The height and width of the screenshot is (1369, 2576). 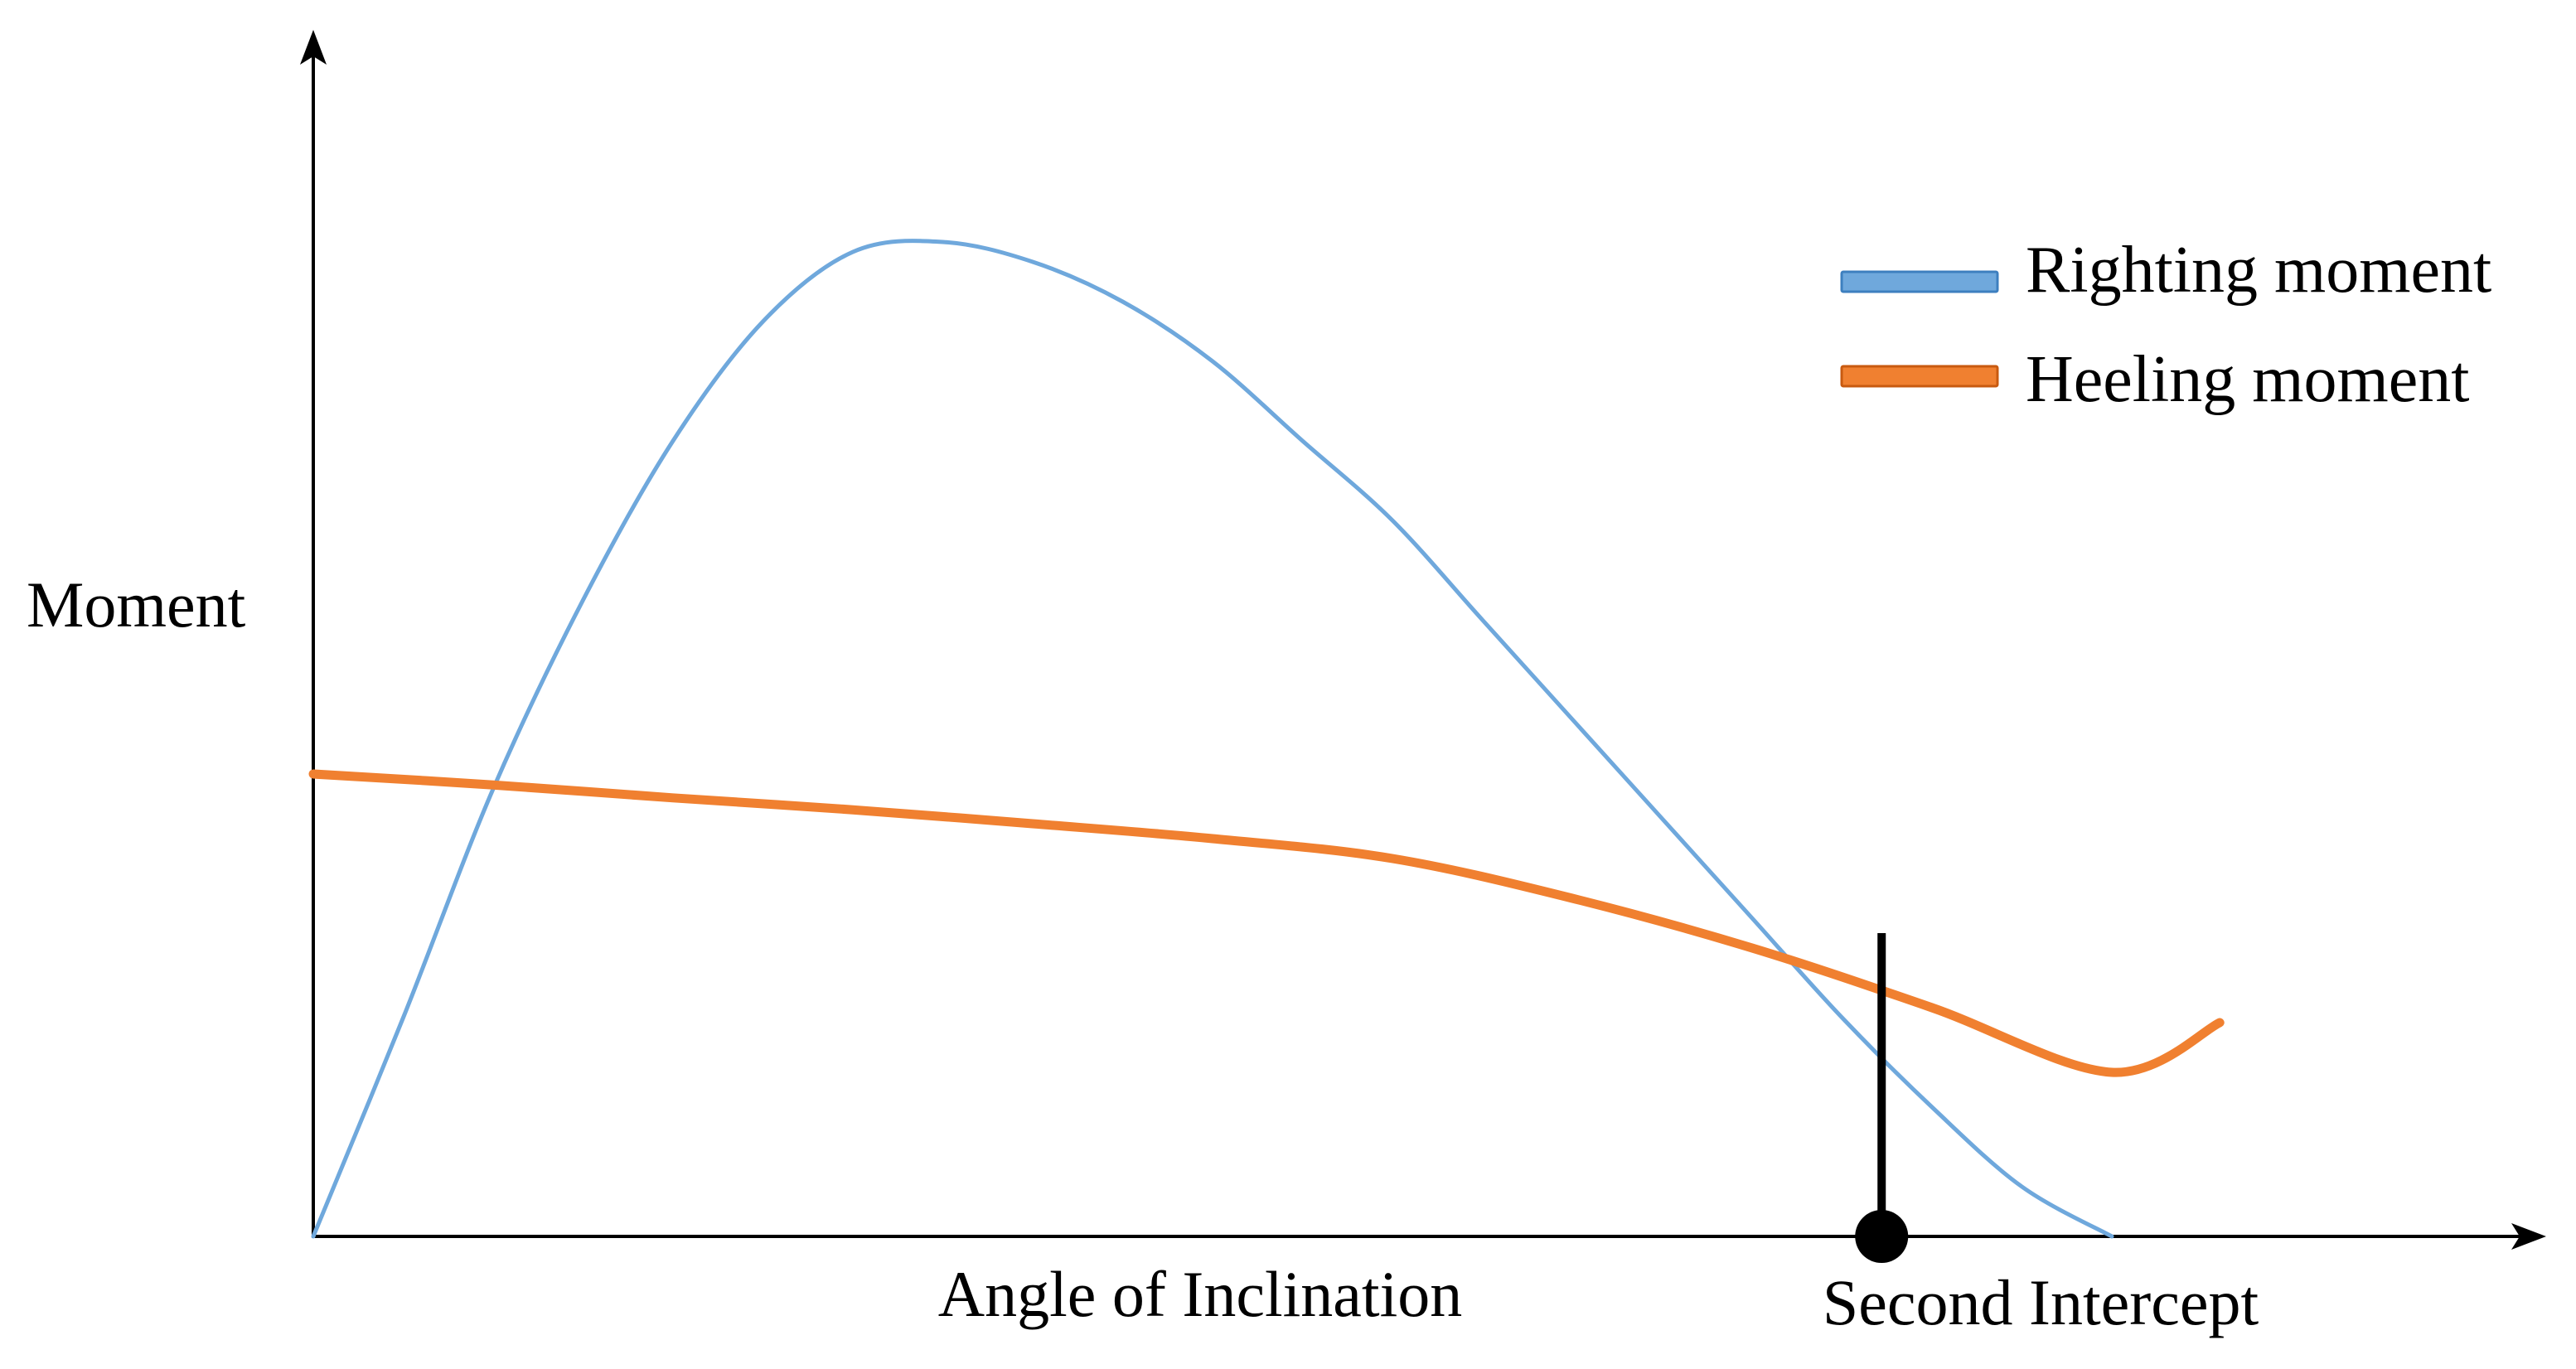 What do you see at coordinates (313, 47) in the screenshot?
I see `y-axis-arrow-icon` at bounding box center [313, 47].